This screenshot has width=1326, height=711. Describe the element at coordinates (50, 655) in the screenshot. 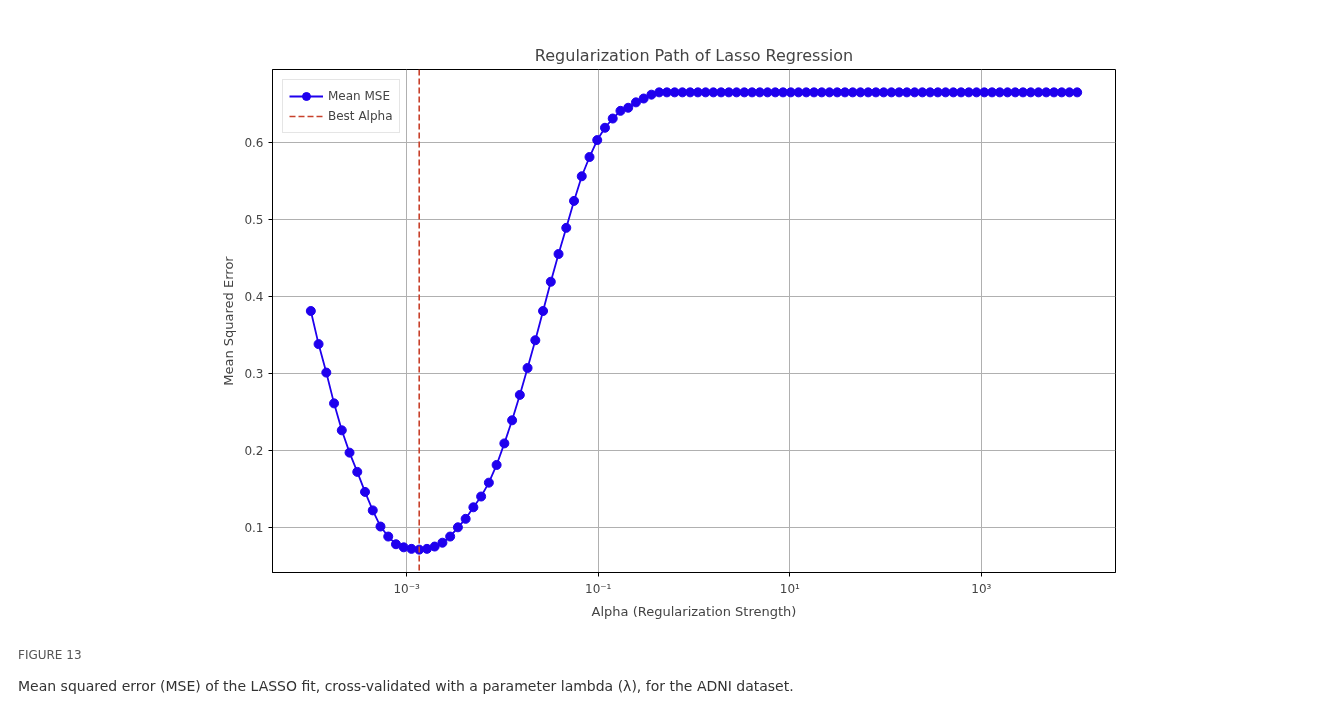

I see `caption: FIGURE 13` at that location.